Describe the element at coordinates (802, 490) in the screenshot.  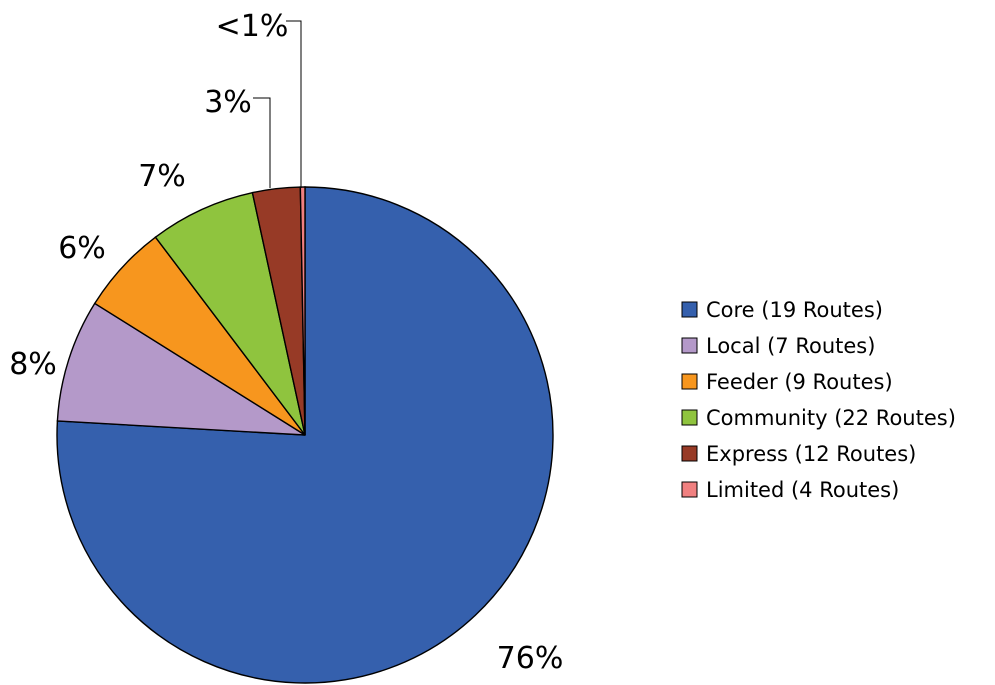
I see `legend-label-limited: Limited (4 Routes)` at that location.